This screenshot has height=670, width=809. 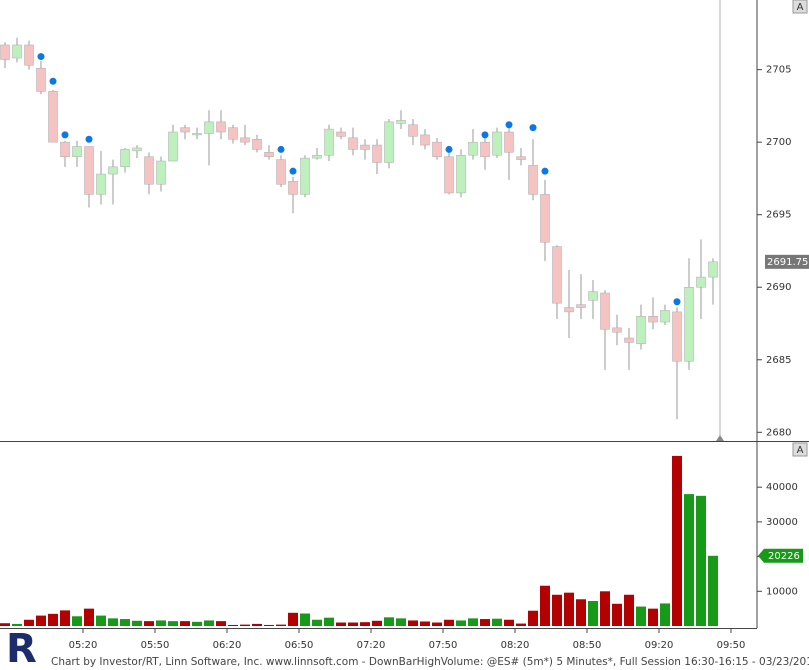 What do you see at coordinates (443, 645) in the screenshot?
I see `x-tick-label: 07:50` at bounding box center [443, 645].